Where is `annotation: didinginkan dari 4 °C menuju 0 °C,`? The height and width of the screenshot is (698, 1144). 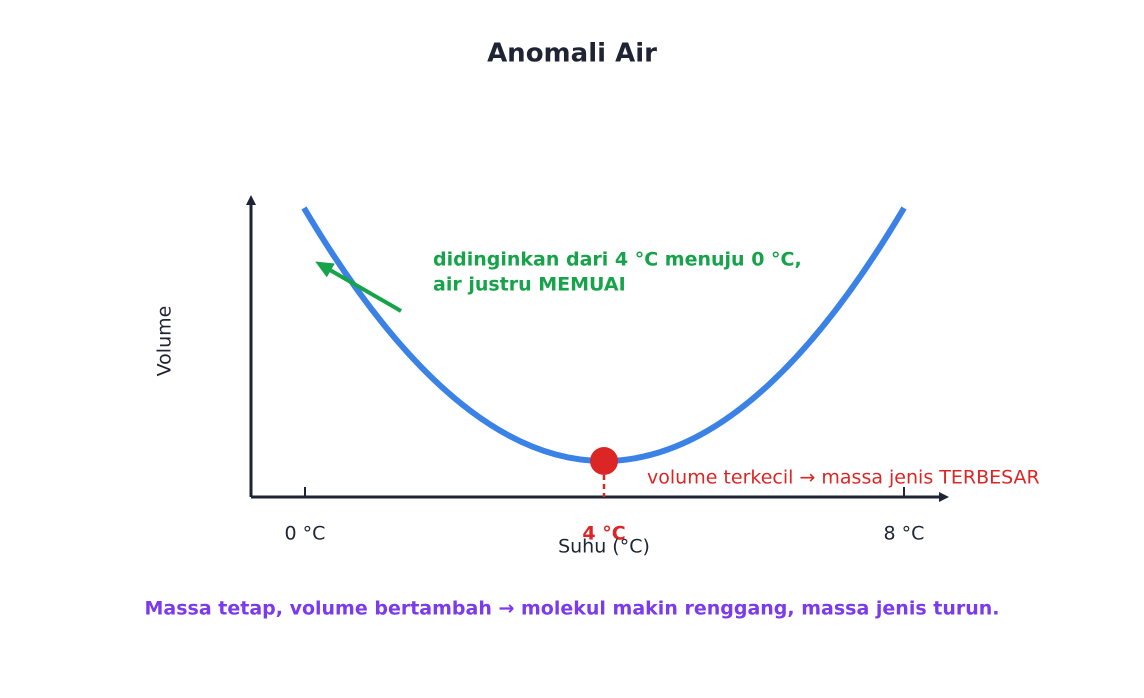
annotation: didinginkan dari 4 °C menuju 0 °C, is located at coordinates (617, 260).